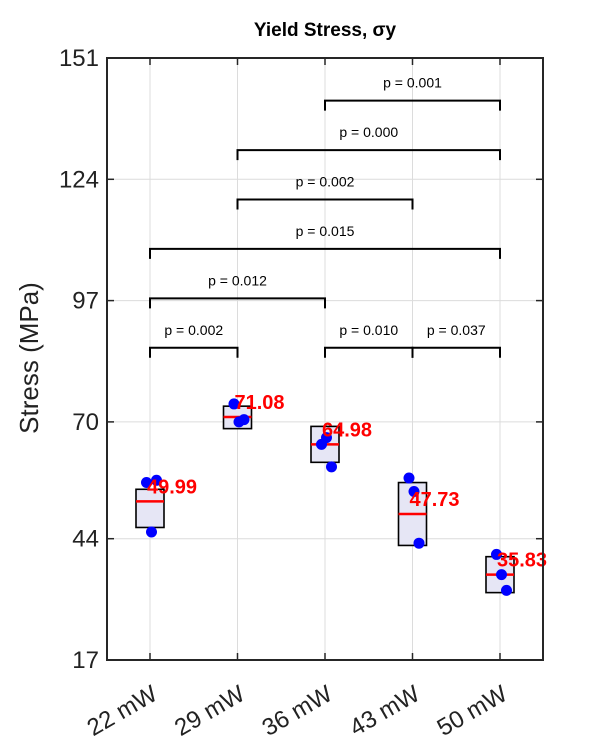 The width and height of the screenshot is (600, 750). I want to click on mean-label: 71.08, so click(260, 403).